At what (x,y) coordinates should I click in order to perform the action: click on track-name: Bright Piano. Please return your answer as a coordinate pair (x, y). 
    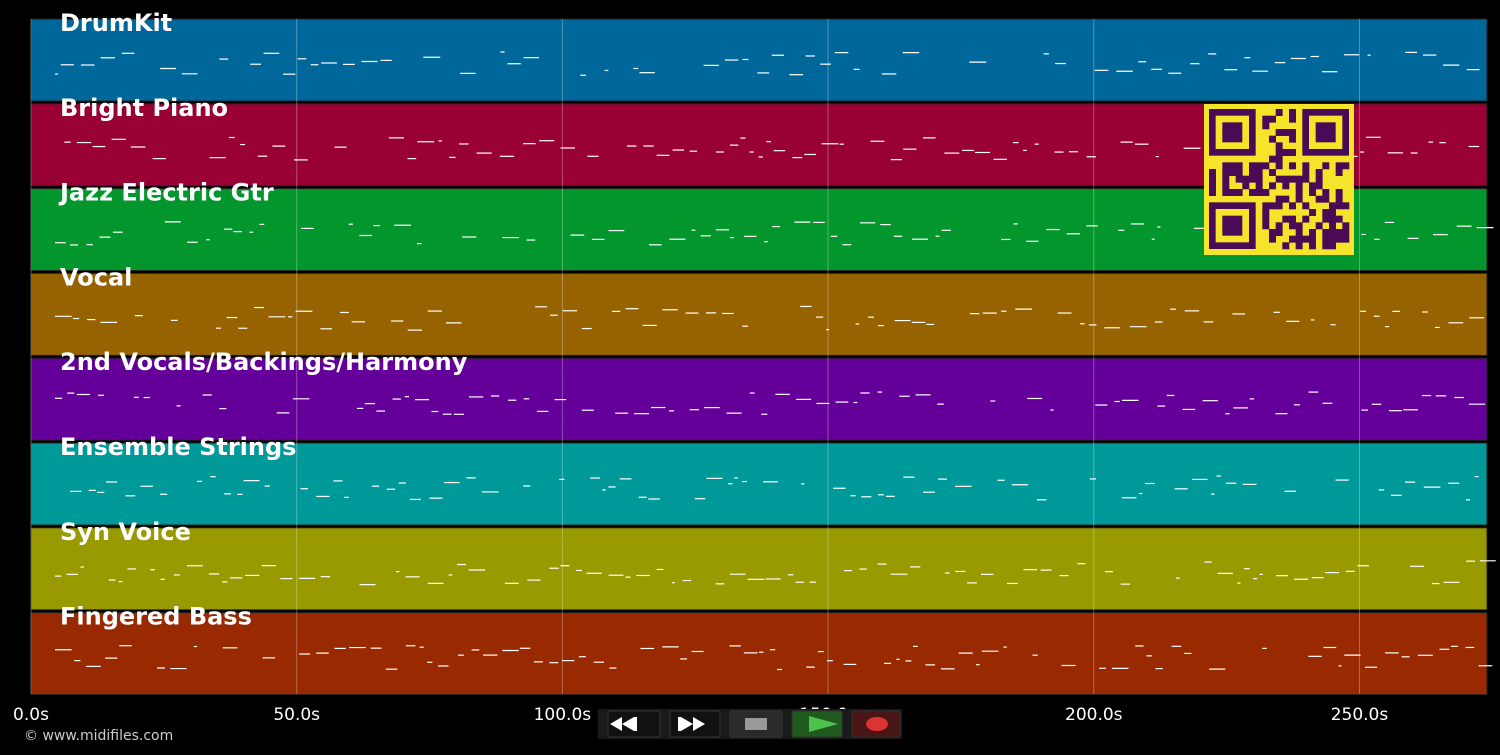
    Looking at the image, I should click on (144, 108).